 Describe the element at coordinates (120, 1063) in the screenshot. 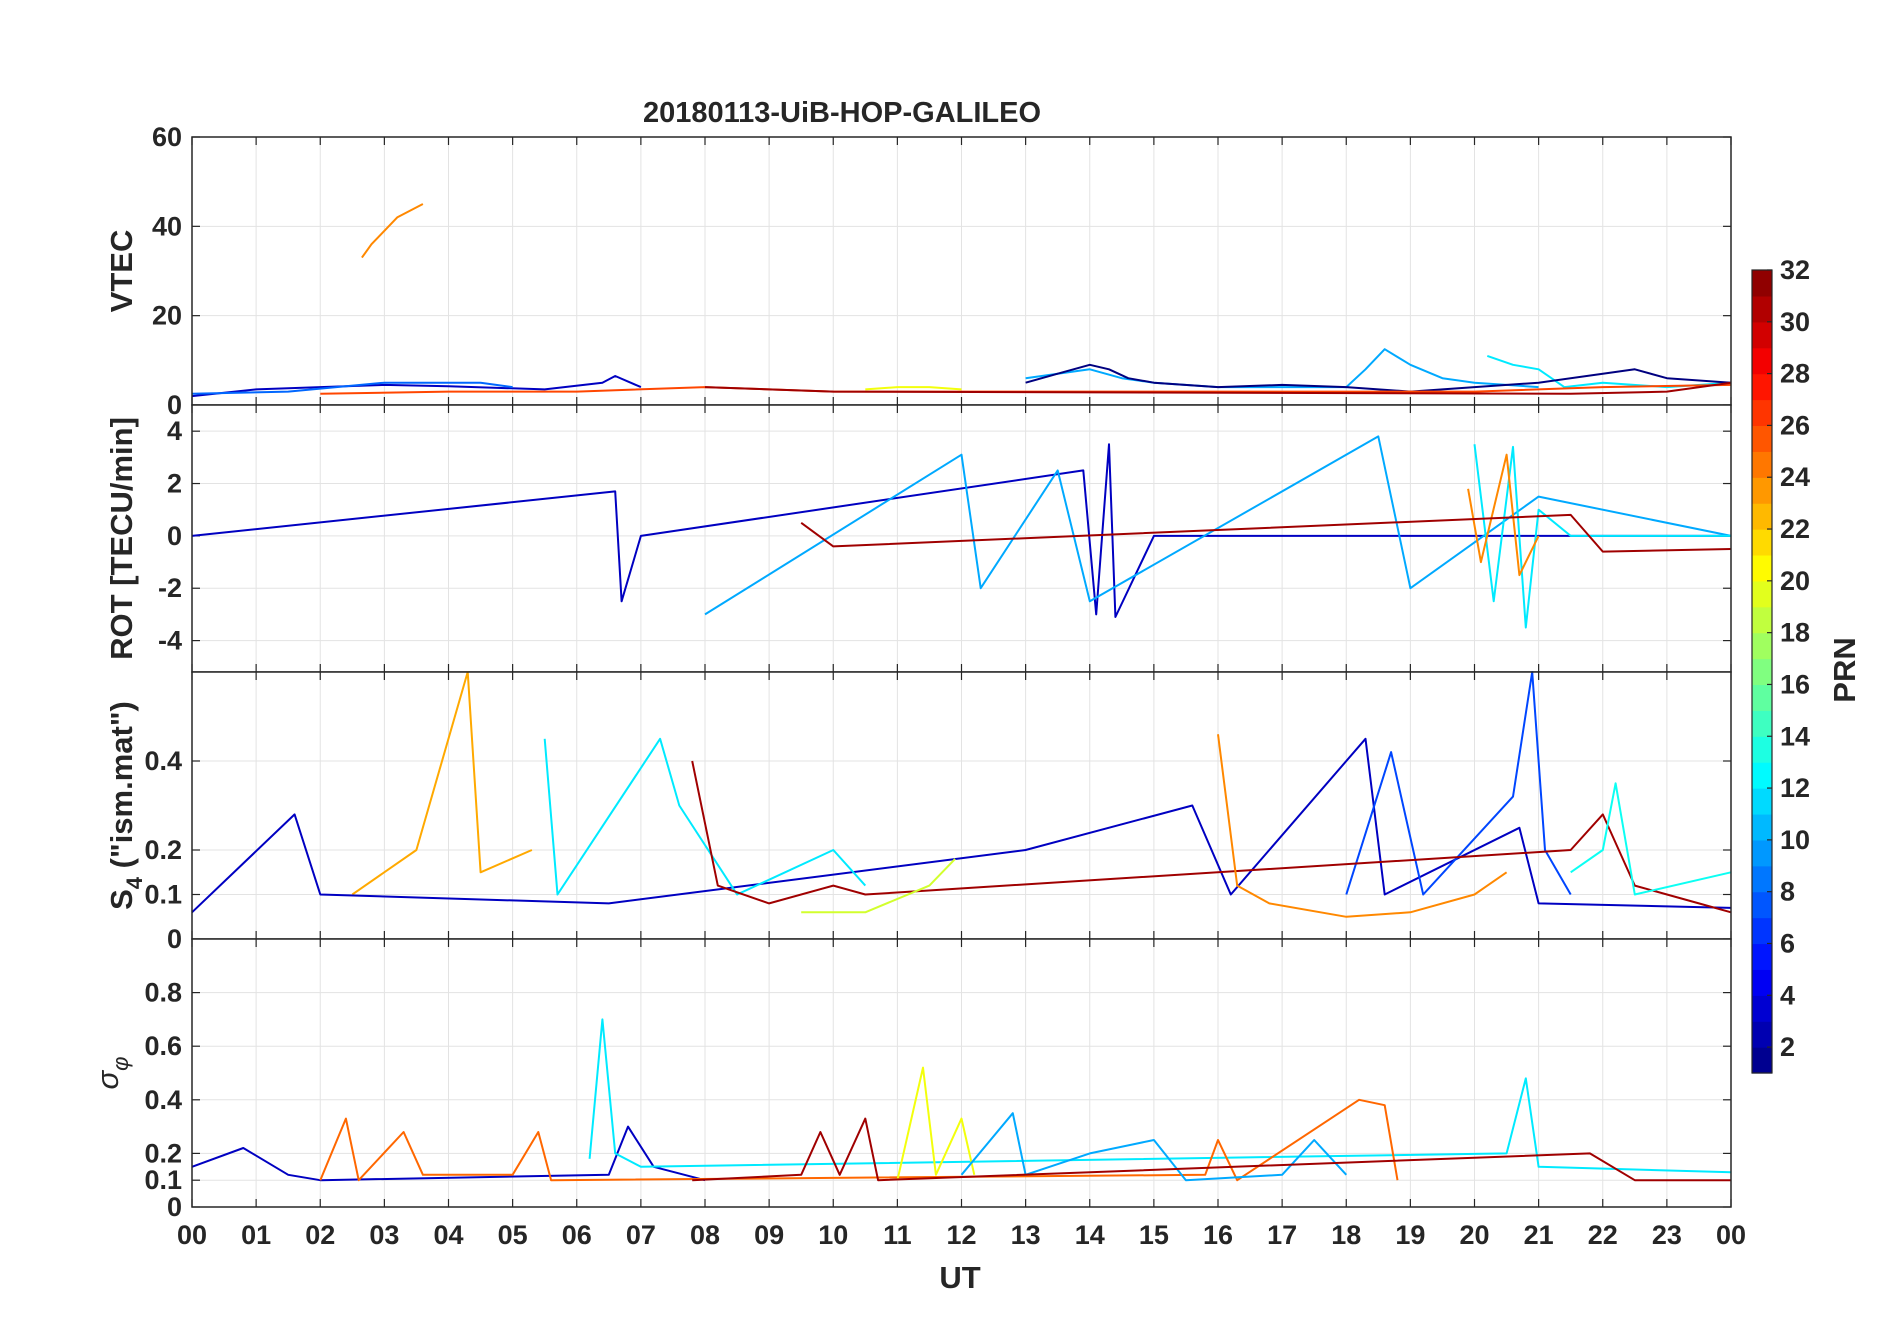

I see `y-axis-label-subscript: φ` at that location.